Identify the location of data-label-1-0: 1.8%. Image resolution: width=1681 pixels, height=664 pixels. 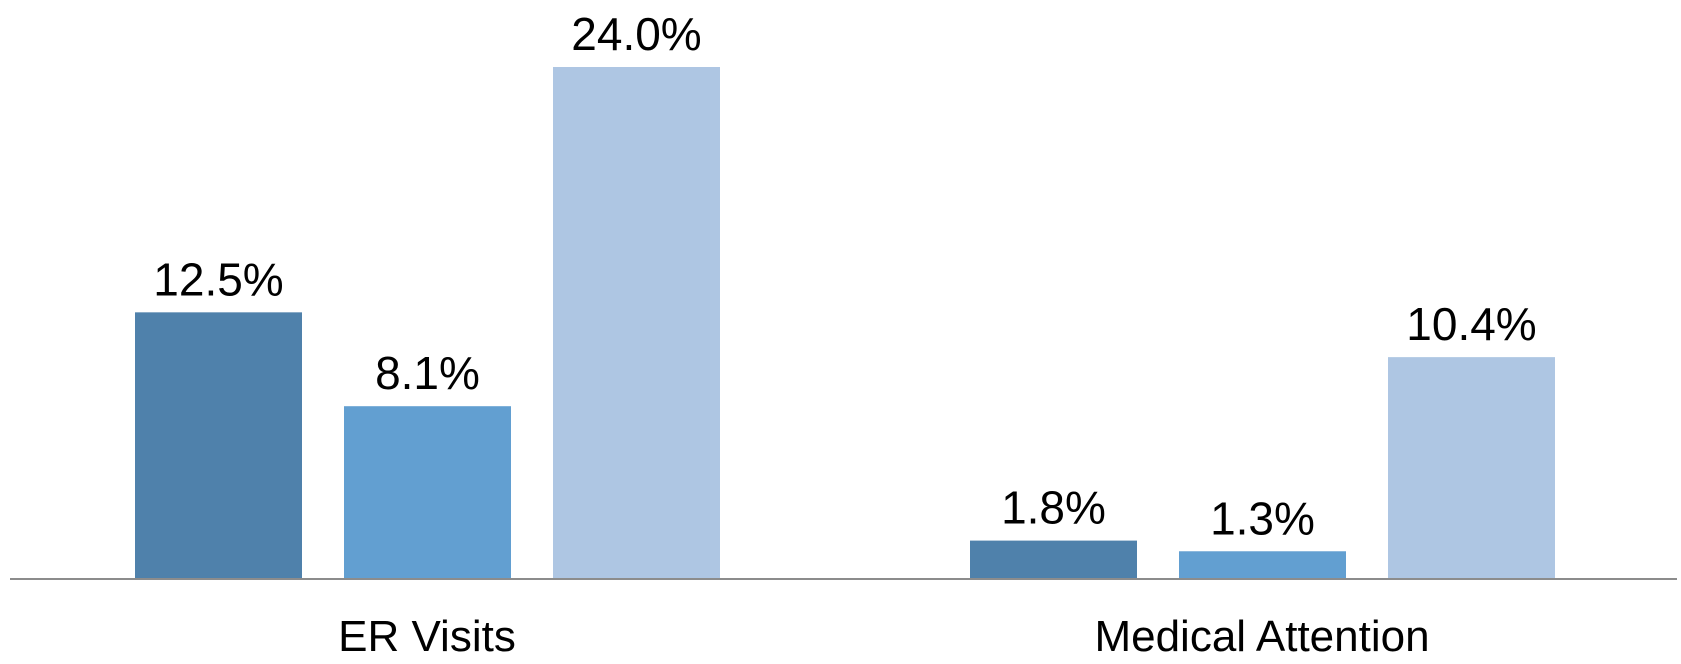
(1053, 508).